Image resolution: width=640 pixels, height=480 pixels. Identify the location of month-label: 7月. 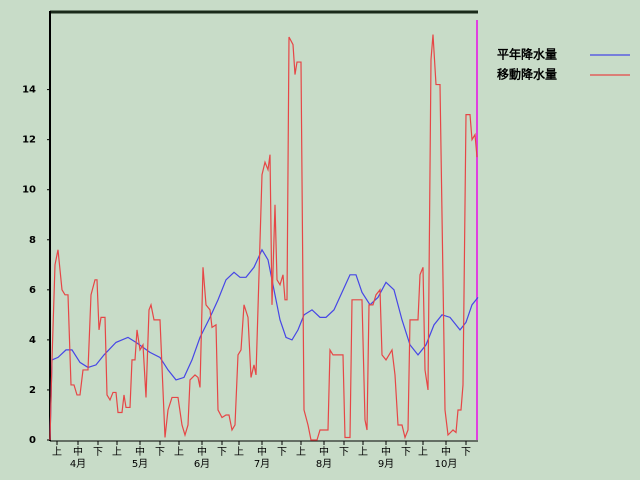
(262, 464).